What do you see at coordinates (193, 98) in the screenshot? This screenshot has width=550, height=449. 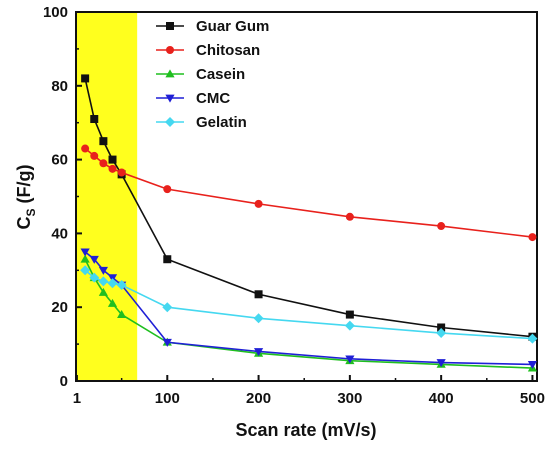 I see `legend-item-cmc: CMC` at bounding box center [193, 98].